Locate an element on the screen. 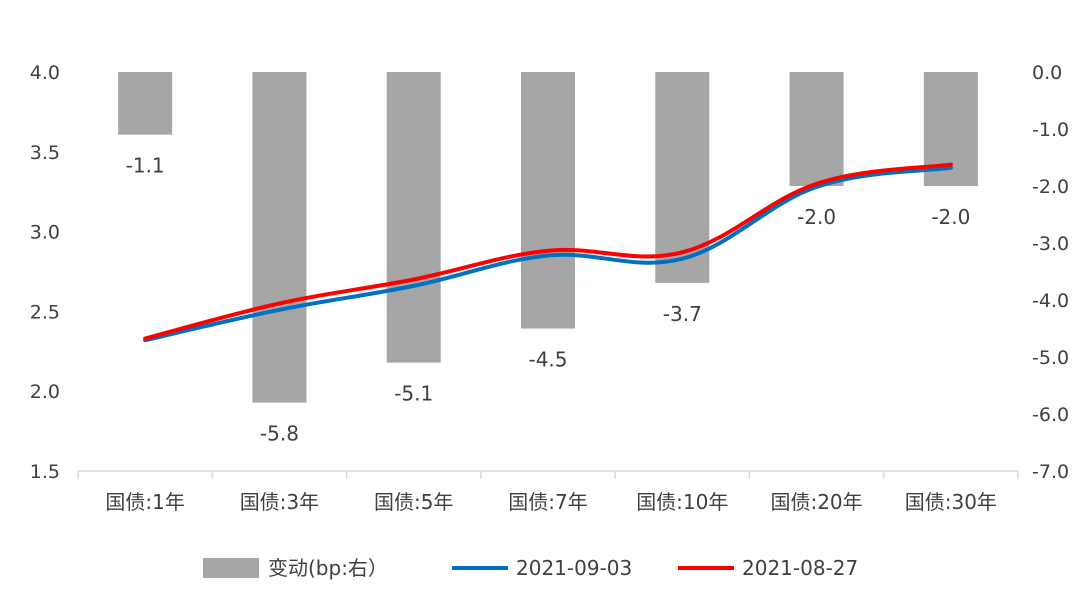  legend-swatch-bar is located at coordinates (231, 568).